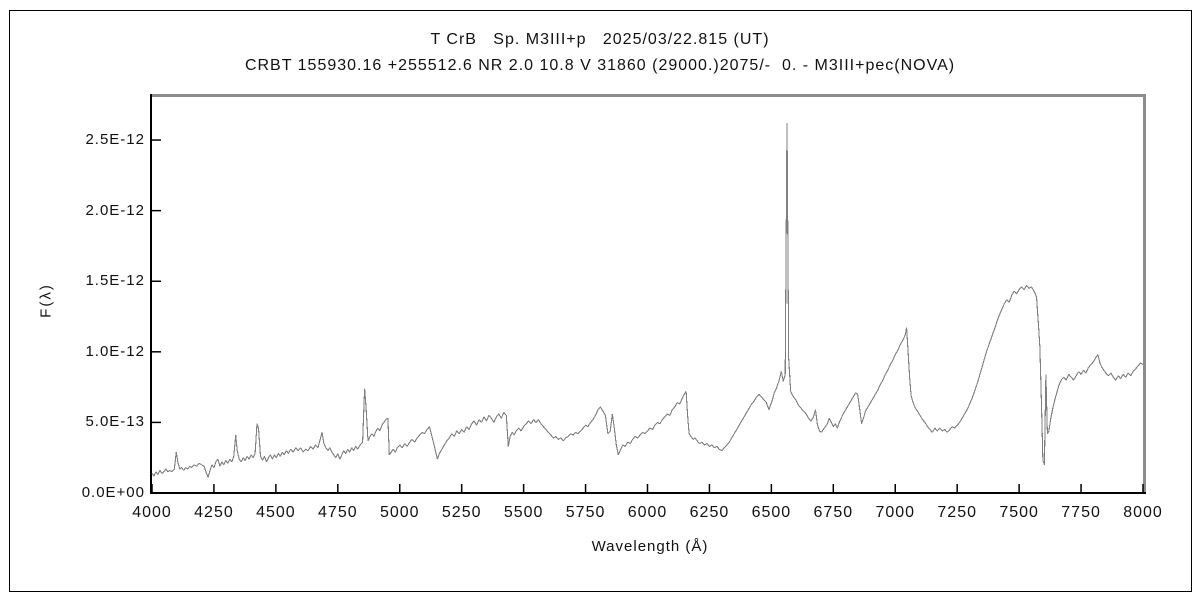 Image resolution: width=1200 pixels, height=600 pixels. I want to click on x-tick-label: 7500, so click(1019, 512).